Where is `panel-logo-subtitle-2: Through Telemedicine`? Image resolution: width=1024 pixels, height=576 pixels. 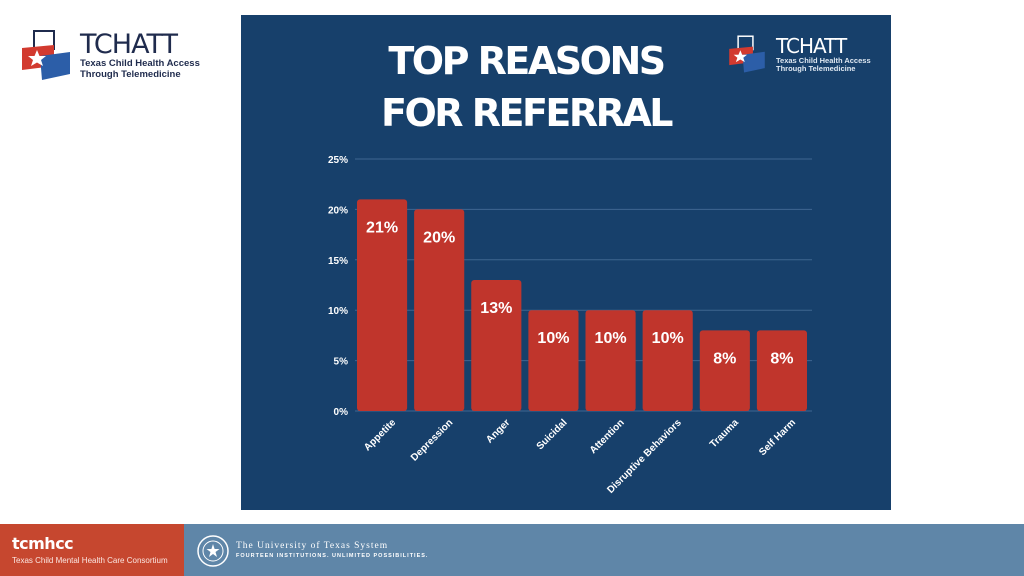
panel-logo-subtitle-2: Through Telemedicine is located at coordinates (816, 68).